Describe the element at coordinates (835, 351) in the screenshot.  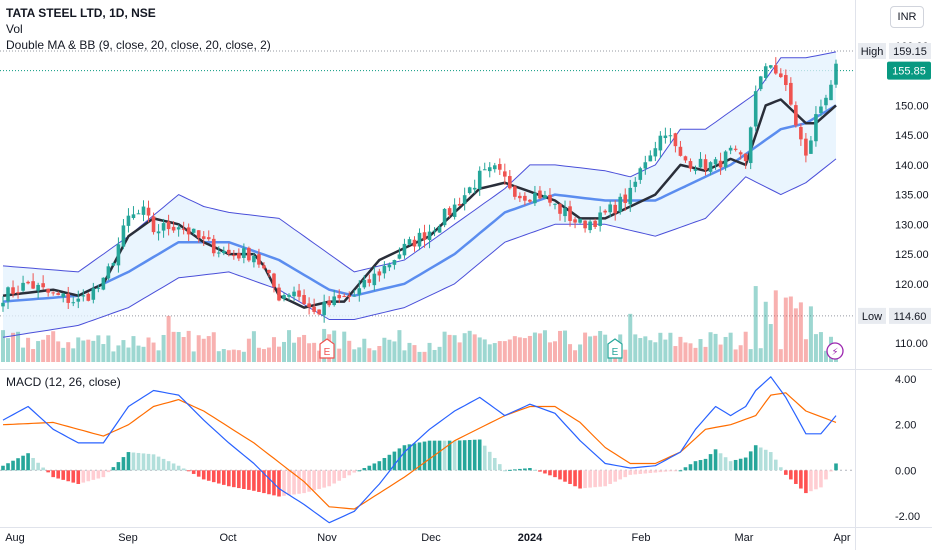
I see `dividend-marker: ⚡` at that location.